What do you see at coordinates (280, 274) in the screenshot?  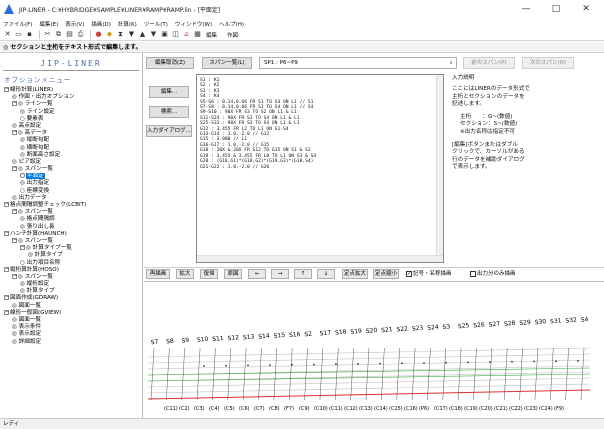 I see `pan-right-button: →` at bounding box center [280, 274].